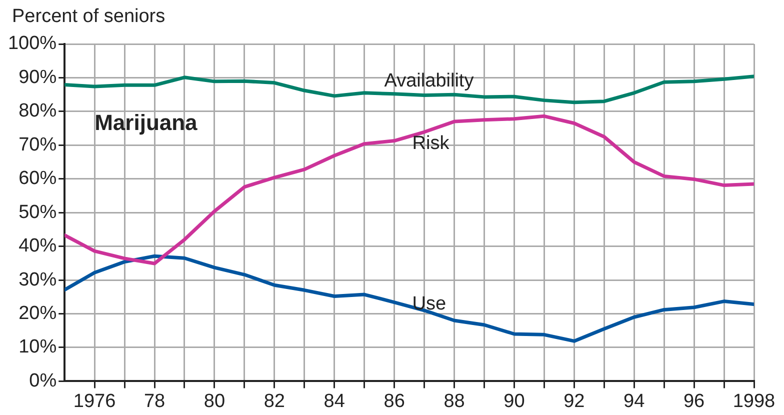 The image size is (784, 415). I want to click on x-tick-label: 90, so click(514, 401).